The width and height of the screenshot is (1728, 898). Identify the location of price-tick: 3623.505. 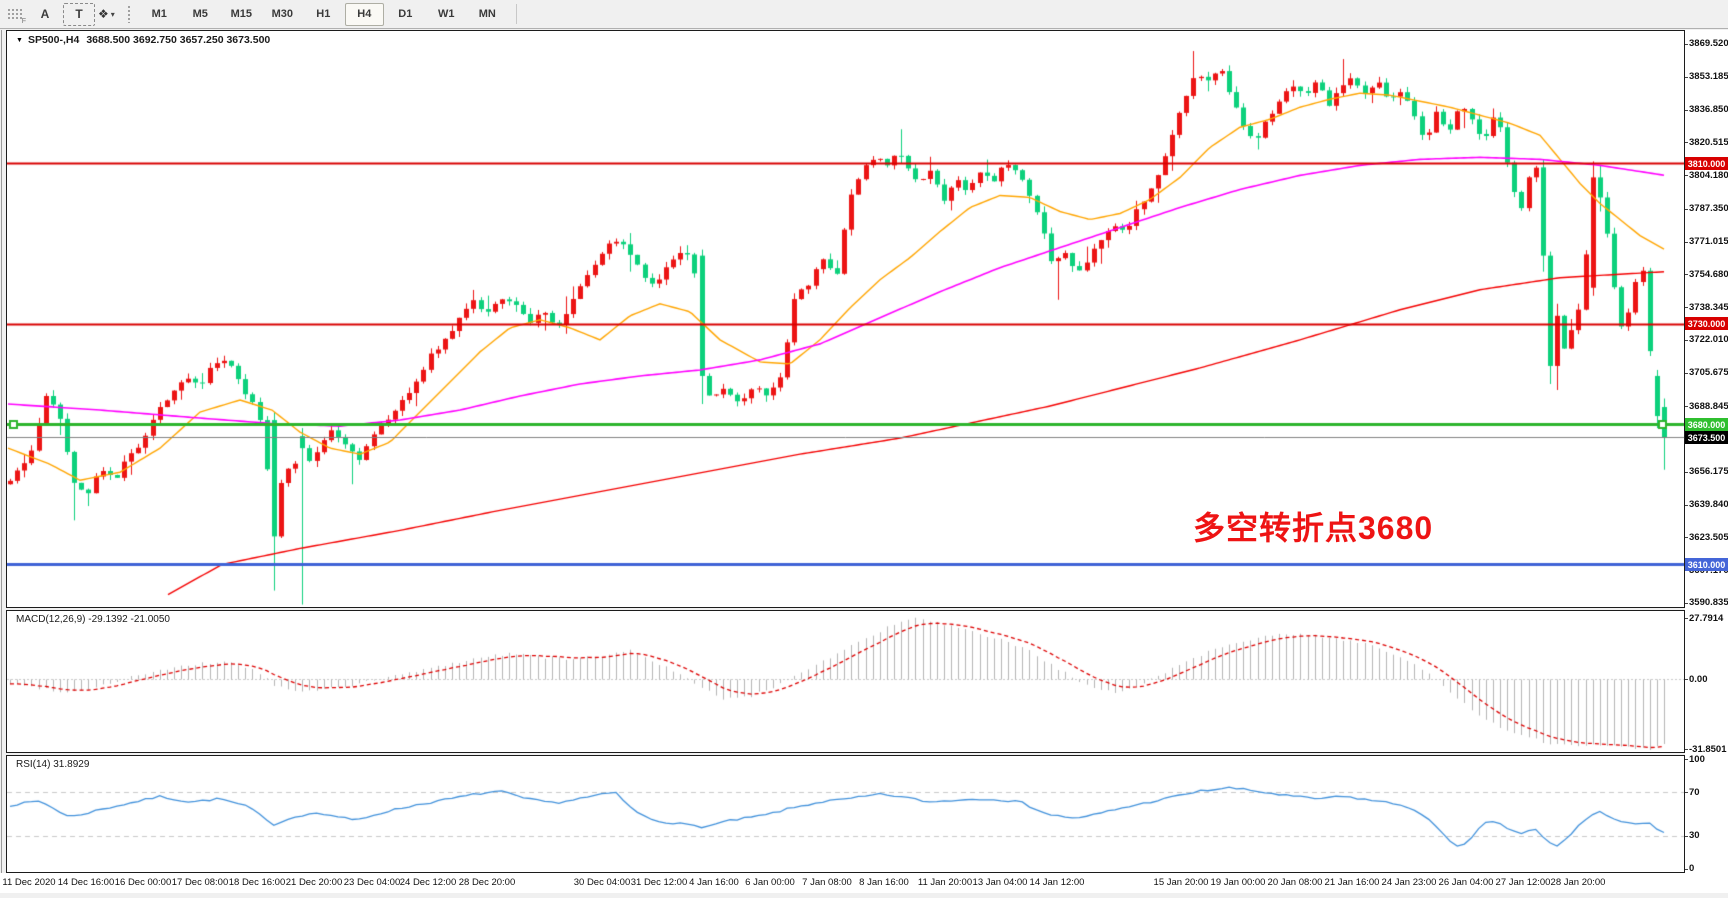
(1708, 537).